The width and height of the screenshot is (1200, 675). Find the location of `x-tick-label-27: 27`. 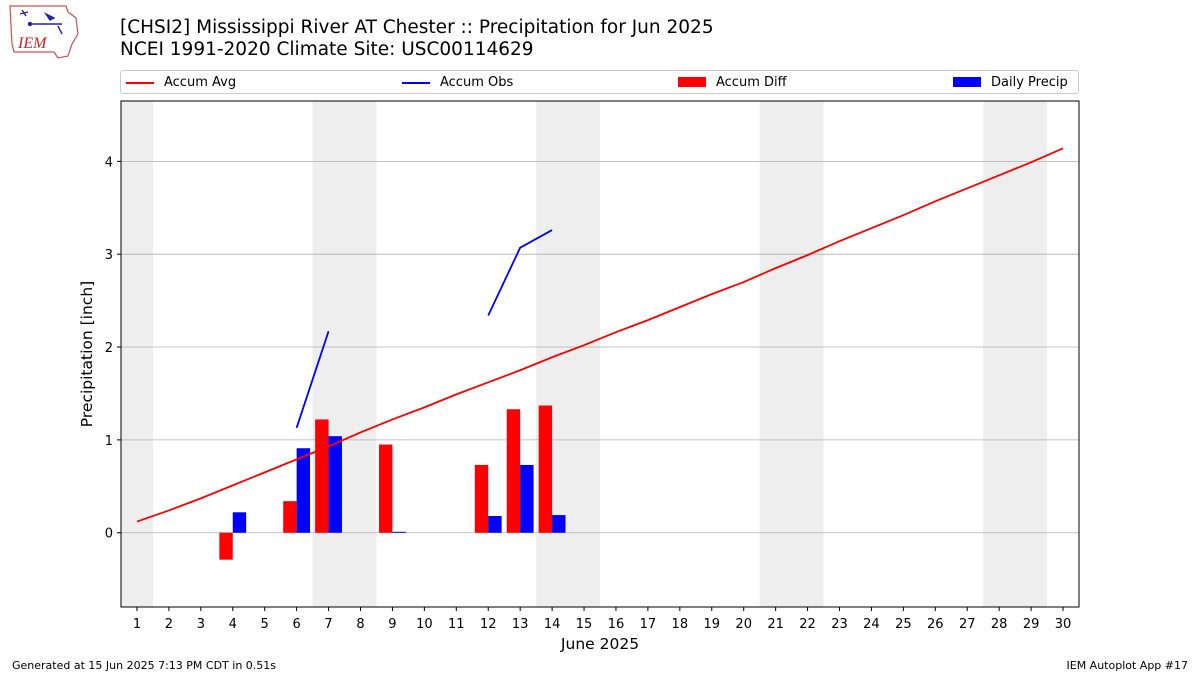

x-tick-label-27: 27 is located at coordinates (967, 624).